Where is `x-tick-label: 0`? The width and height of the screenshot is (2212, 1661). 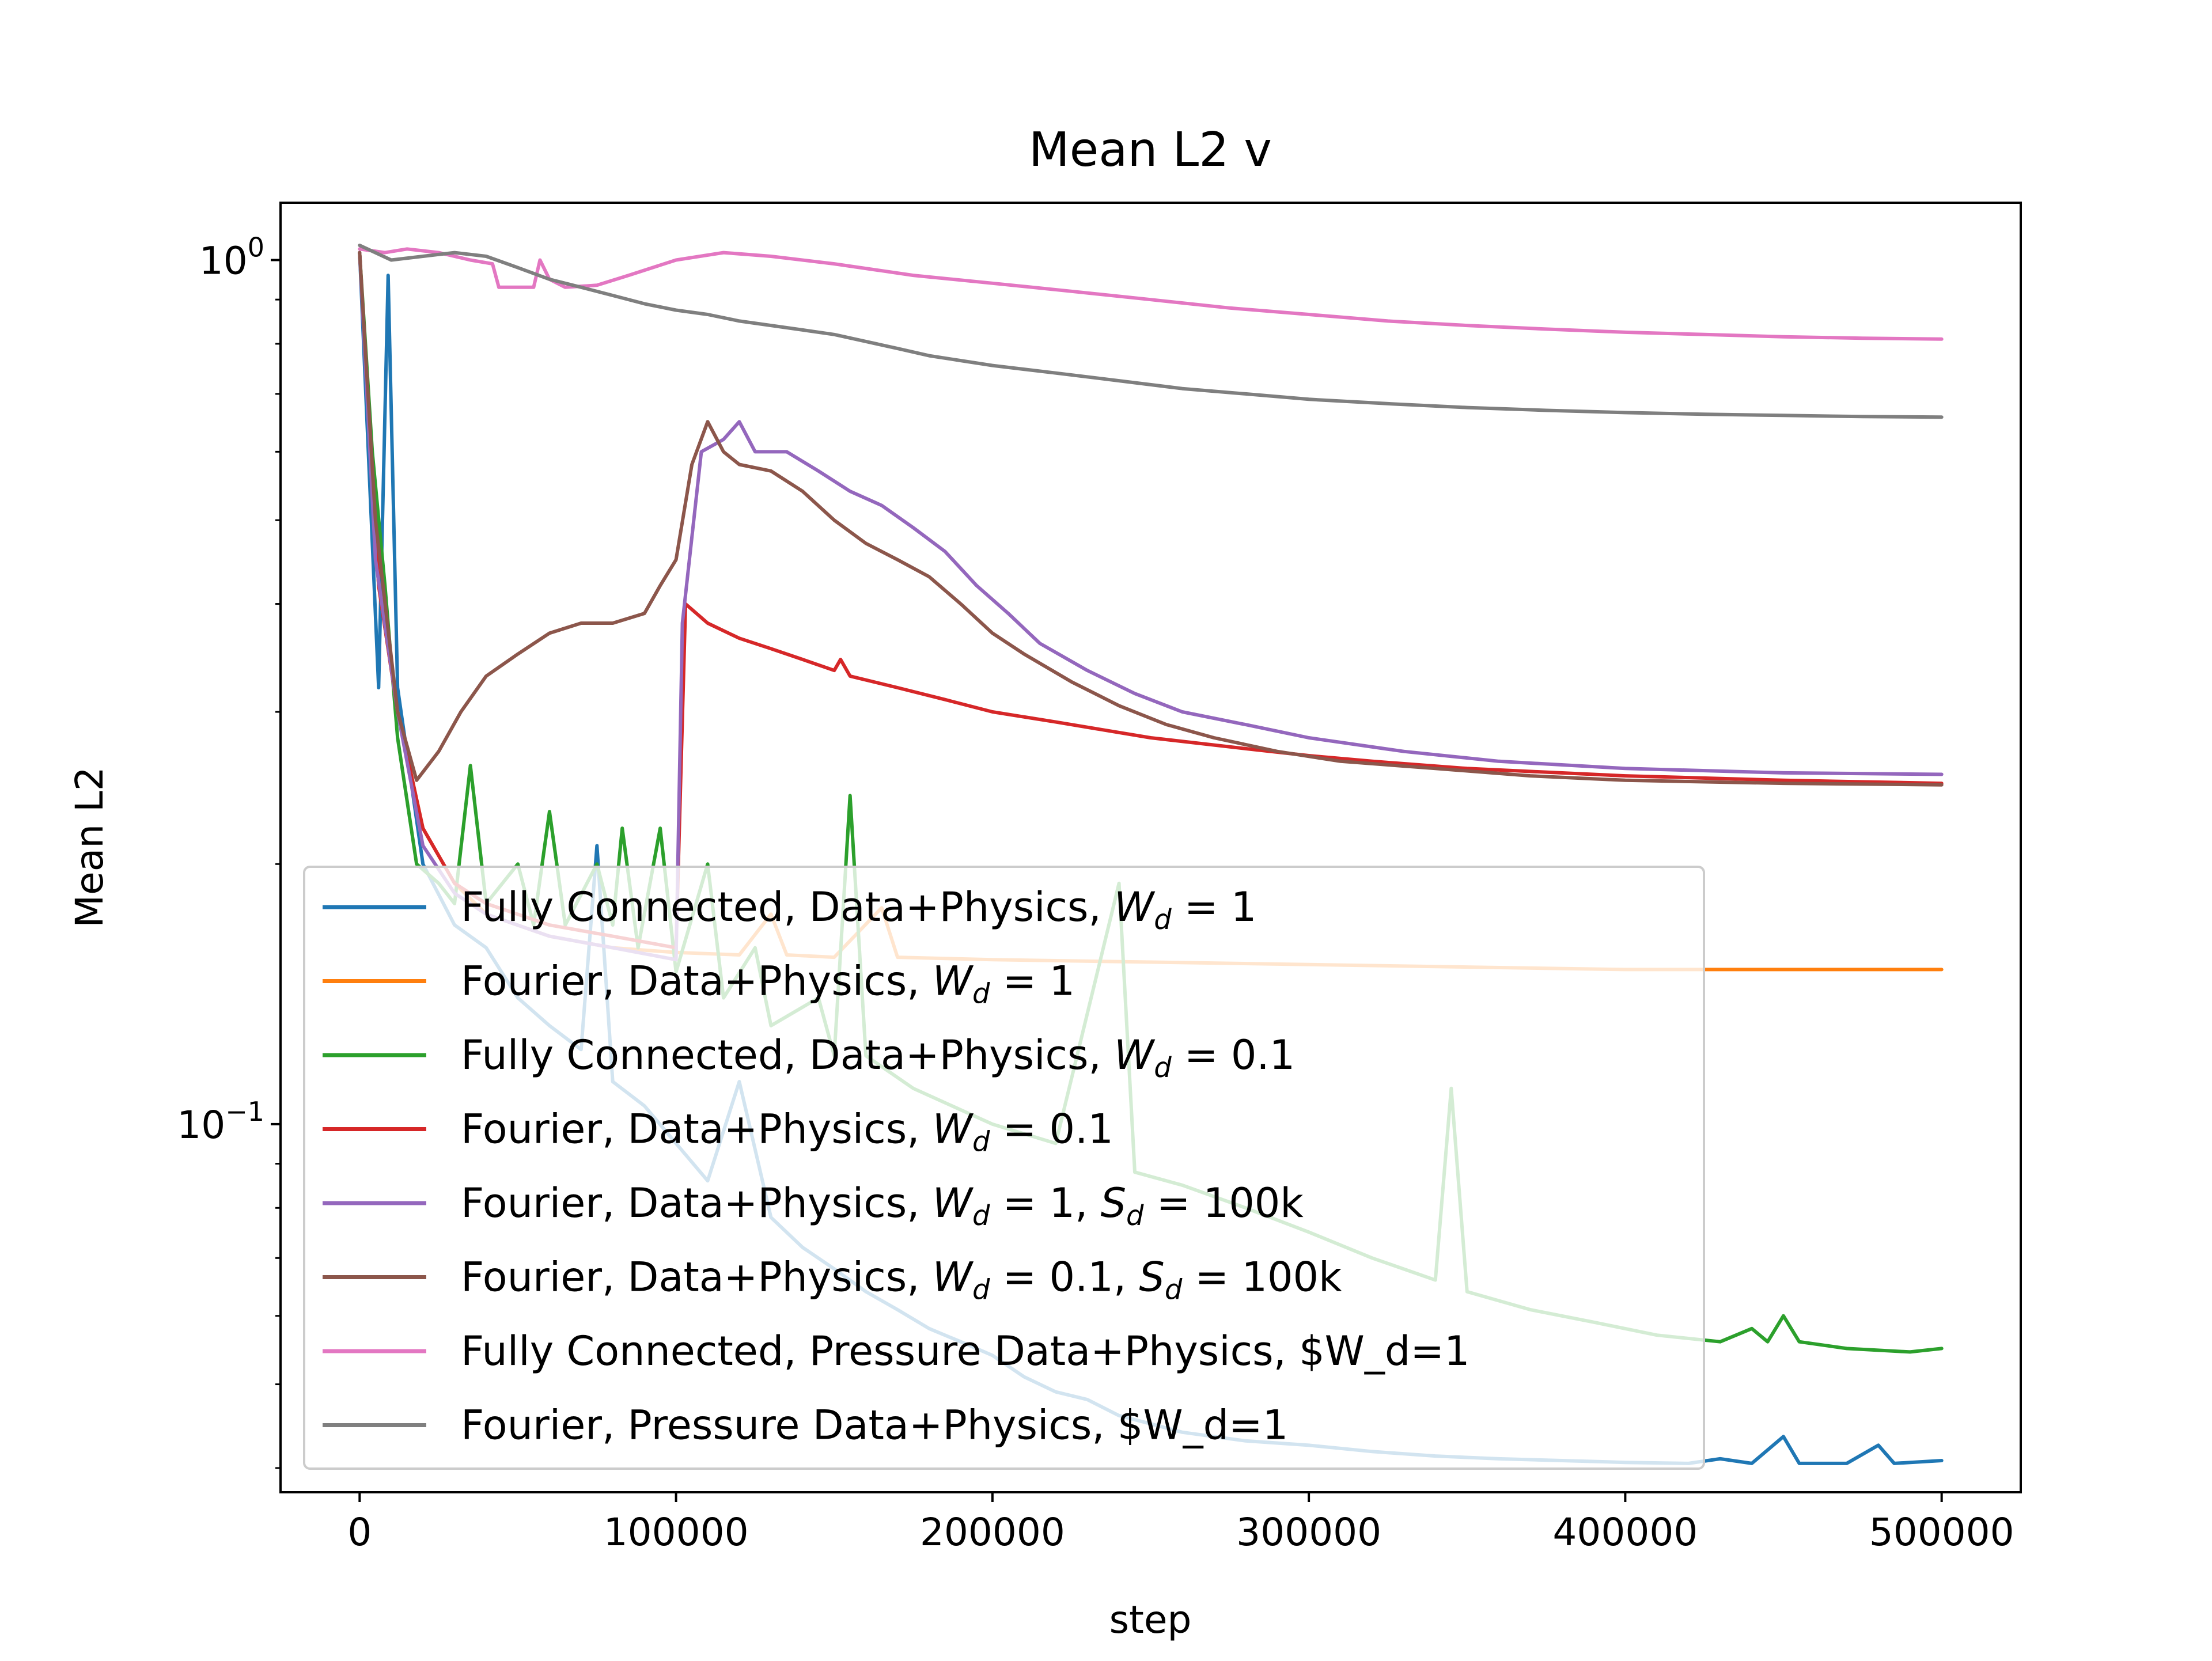
x-tick-label: 0 is located at coordinates (359, 1532).